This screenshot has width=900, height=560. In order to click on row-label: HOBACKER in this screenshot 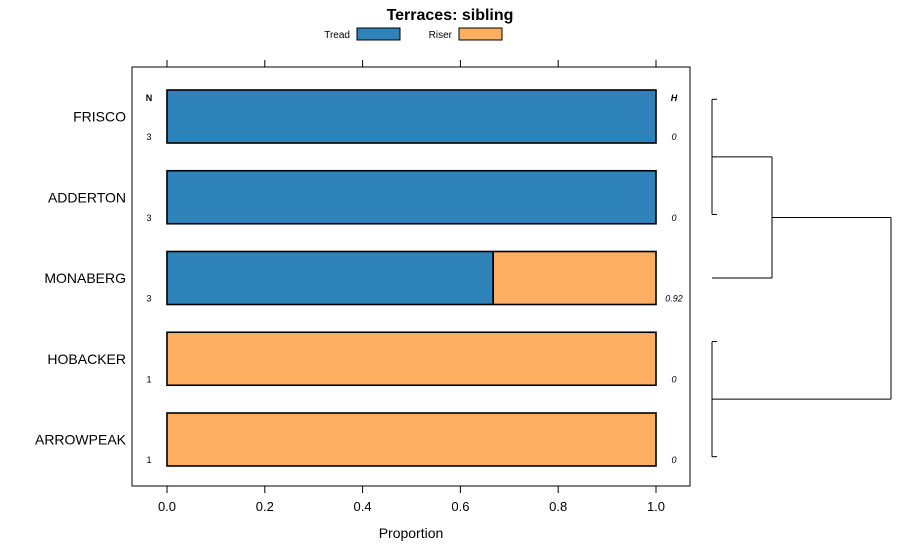, I will do `click(86, 359)`.